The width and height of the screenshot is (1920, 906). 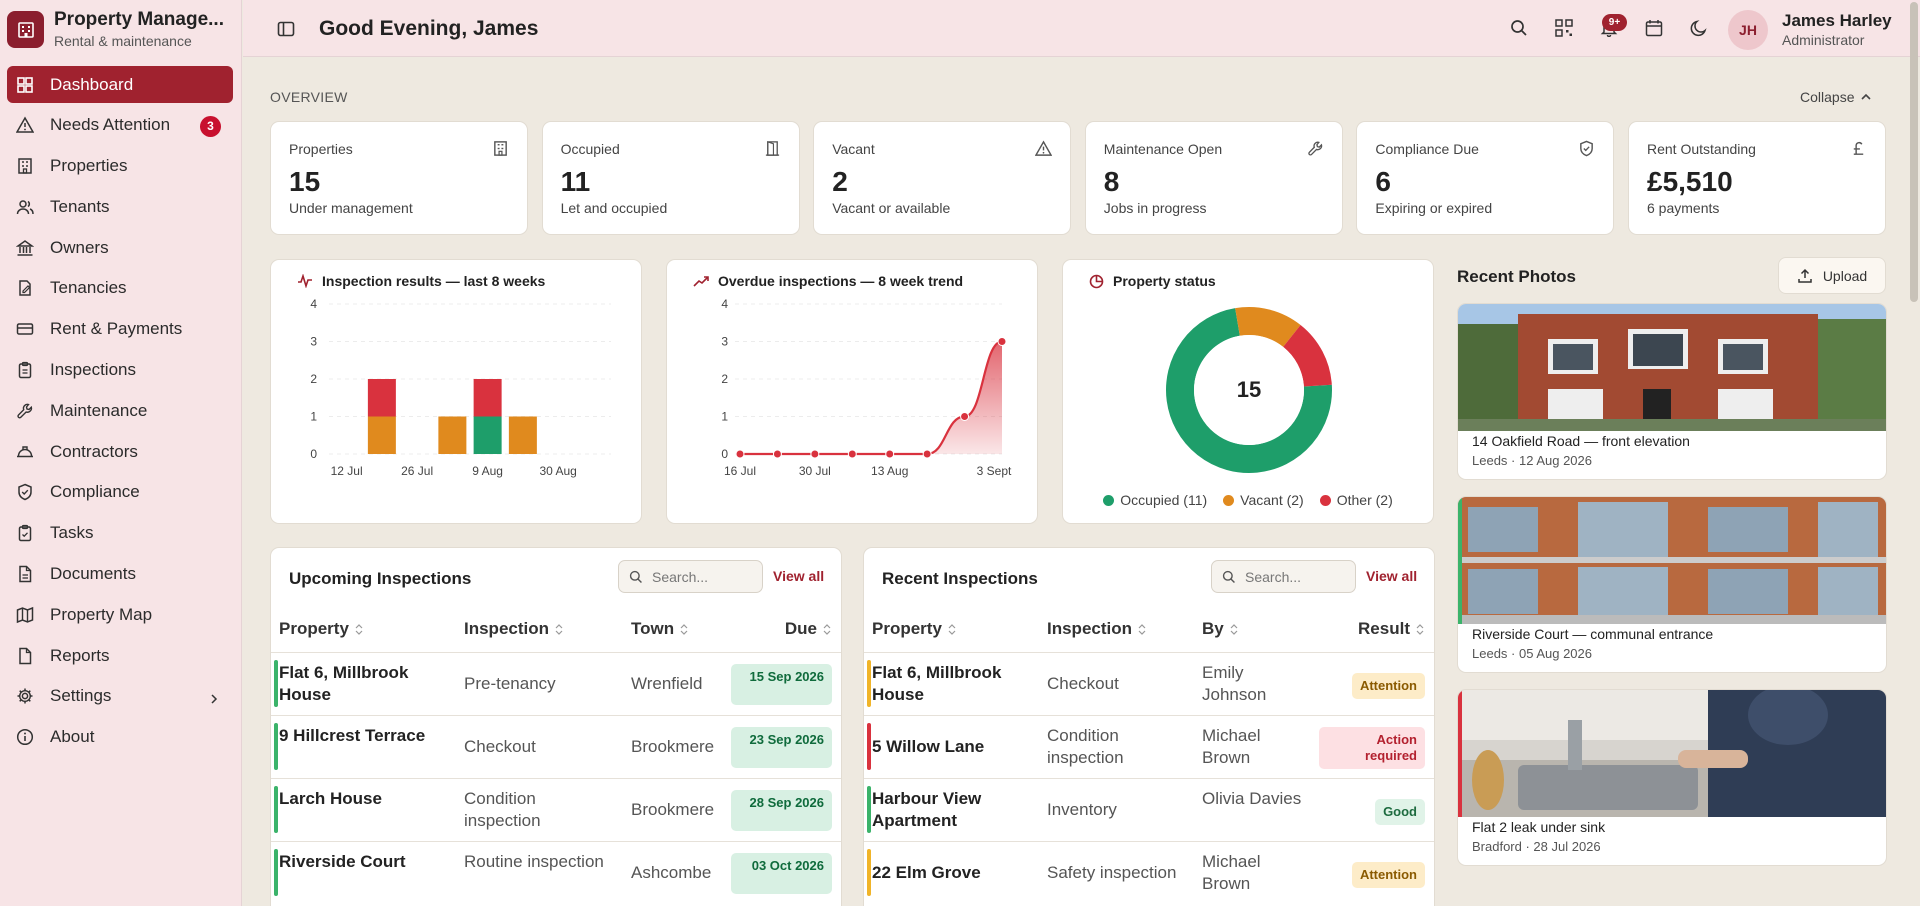 I want to click on recent-photos-title: Recent Photos, so click(x=1517, y=276).